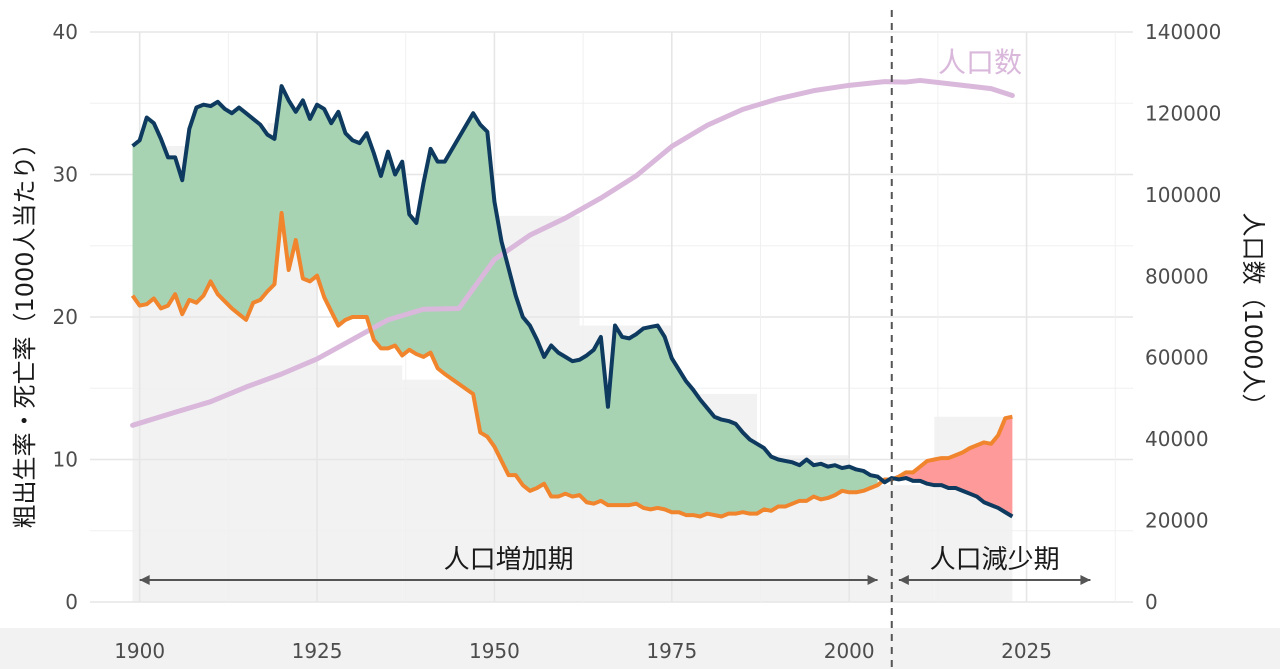 Image resolution: width=1280 pixels, height=669 pixels. I want to click on right-tick-label: 60000, so click(1177, 358).